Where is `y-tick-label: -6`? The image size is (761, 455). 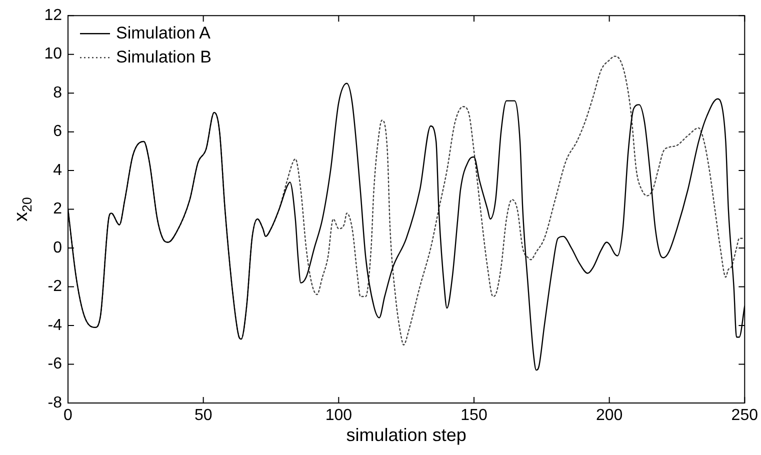
y-tick-label: -6 is located at coordinates (55, 364).